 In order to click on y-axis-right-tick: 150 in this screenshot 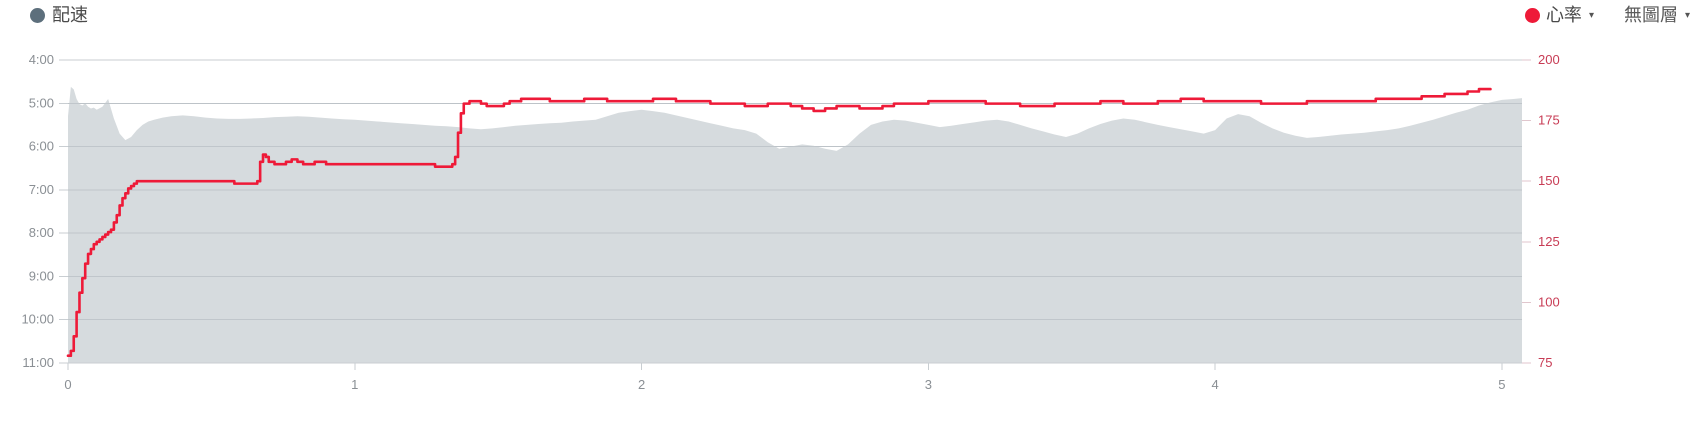, I will do `click(1549, 180)`.